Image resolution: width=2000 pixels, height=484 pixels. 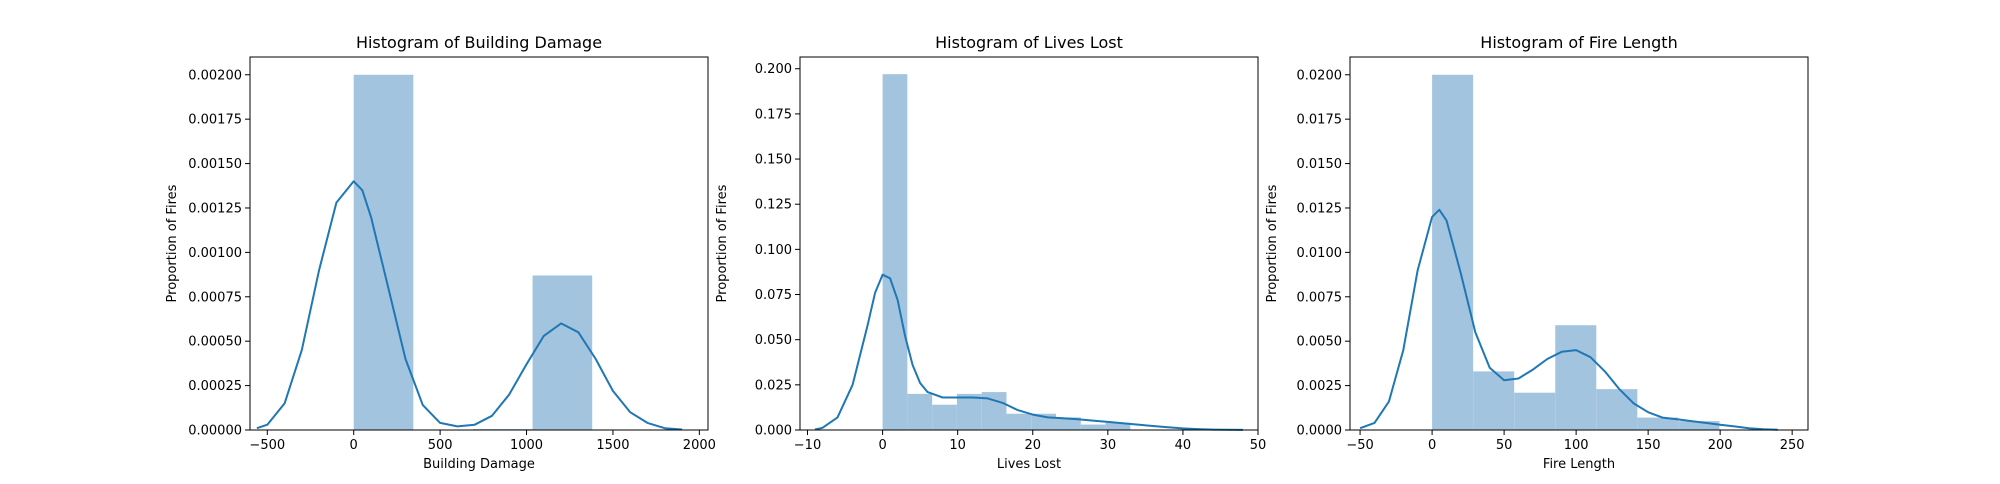 I want to click on y-tick-label: 0.0075, so click(x=1320, y=297).